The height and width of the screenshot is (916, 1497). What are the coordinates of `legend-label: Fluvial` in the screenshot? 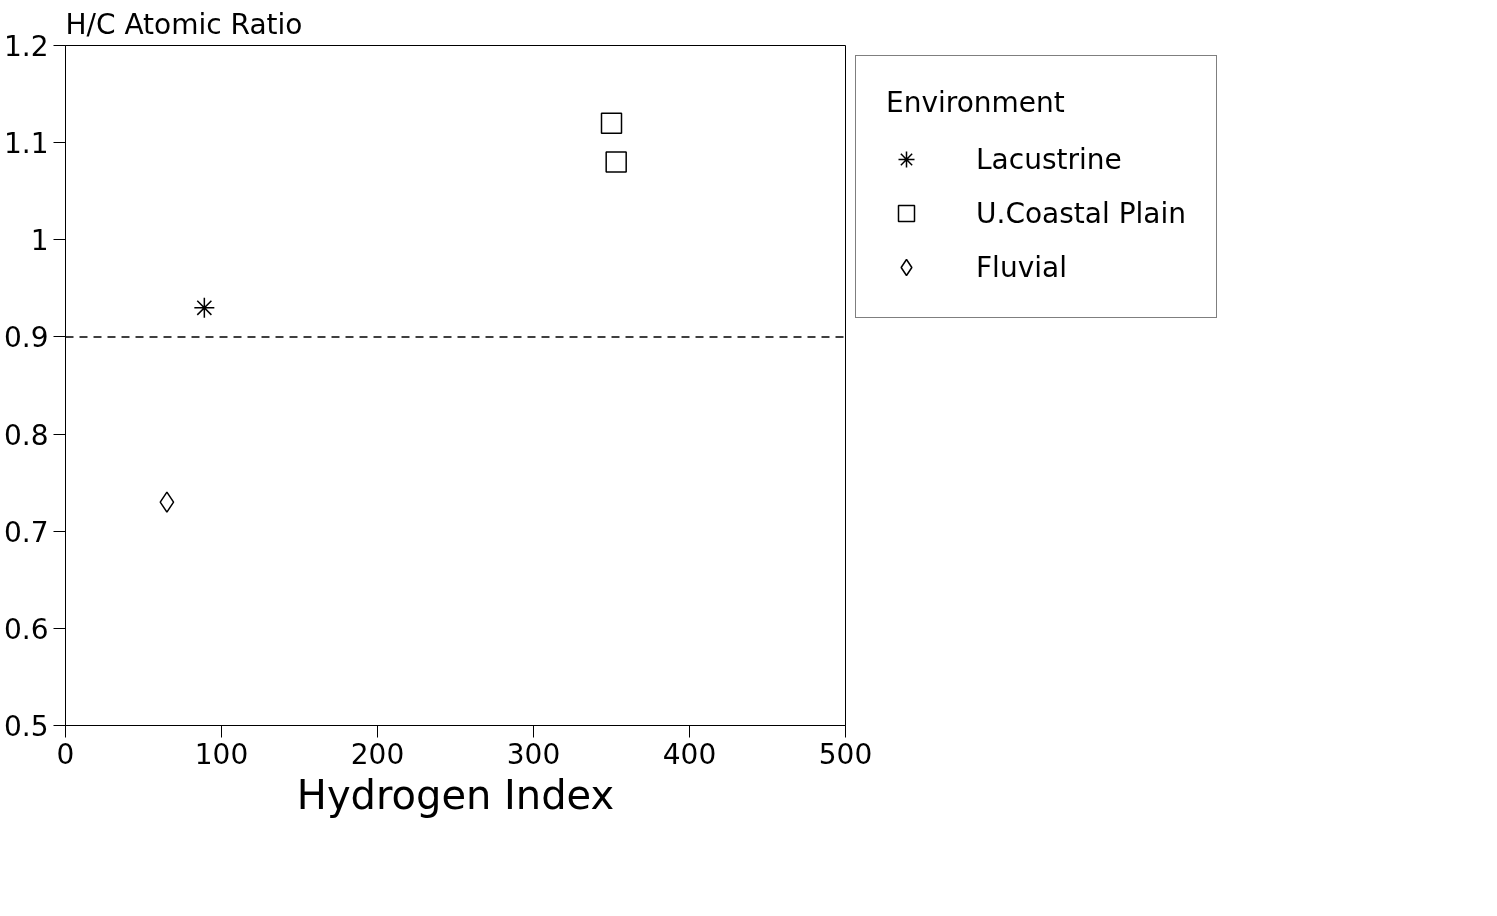 It's located at (1021, 267).